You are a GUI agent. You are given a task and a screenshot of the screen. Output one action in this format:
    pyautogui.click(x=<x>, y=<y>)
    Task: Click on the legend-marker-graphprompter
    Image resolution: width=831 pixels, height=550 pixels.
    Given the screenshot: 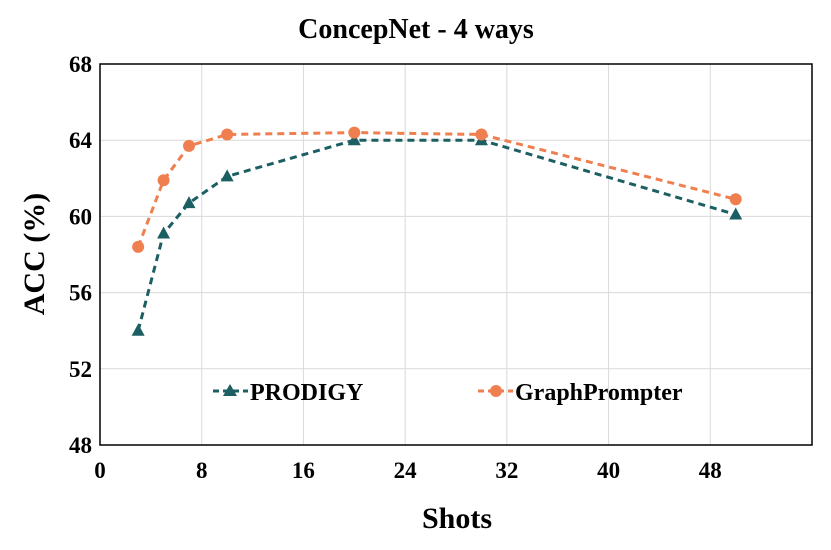 What is the action you would take?
    pyautogui.click(x=496, y=391)
    